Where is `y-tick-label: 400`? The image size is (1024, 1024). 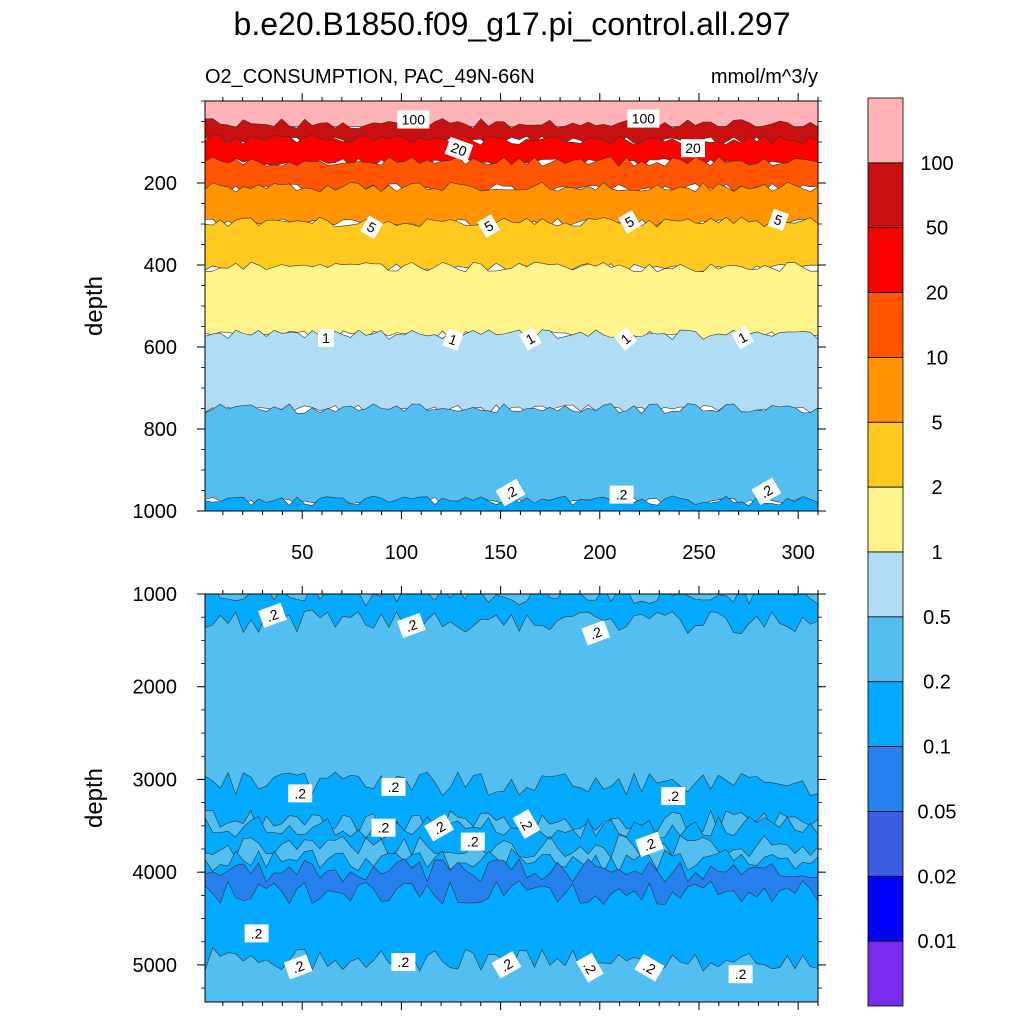 y-tick-label: 400 is located at coordinates (160, 266).